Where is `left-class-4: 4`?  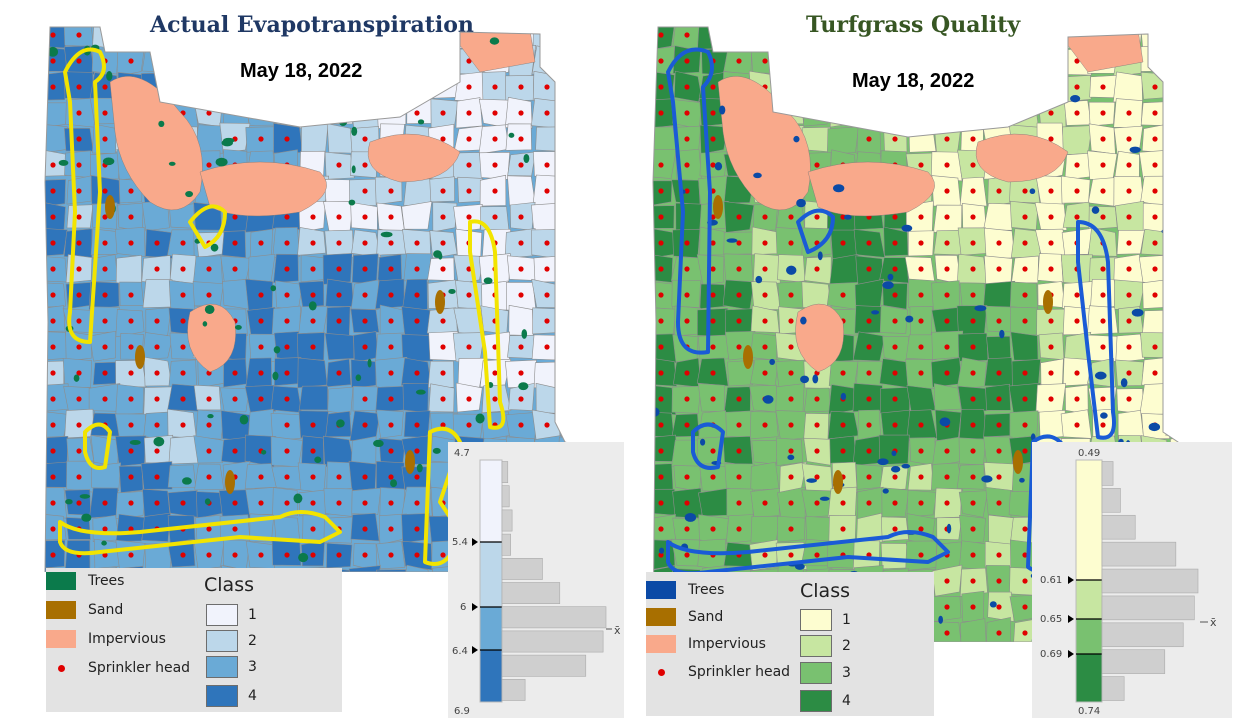 left-class-4: 4 is located at coordinates (231, 696).